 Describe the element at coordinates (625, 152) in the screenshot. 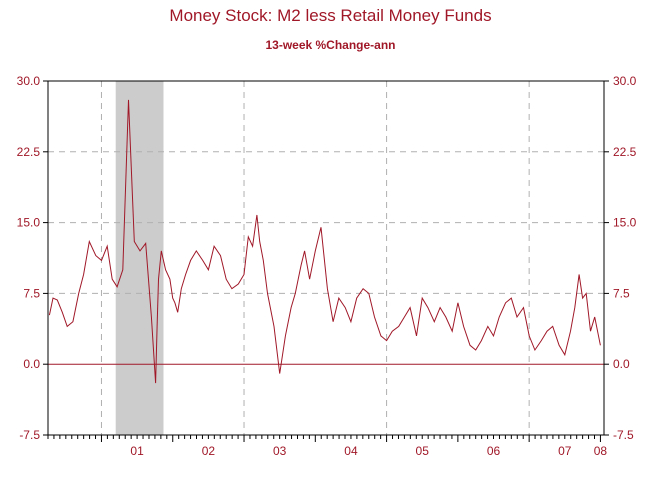

I see `y-tick-label-right: 22.5` at that location.